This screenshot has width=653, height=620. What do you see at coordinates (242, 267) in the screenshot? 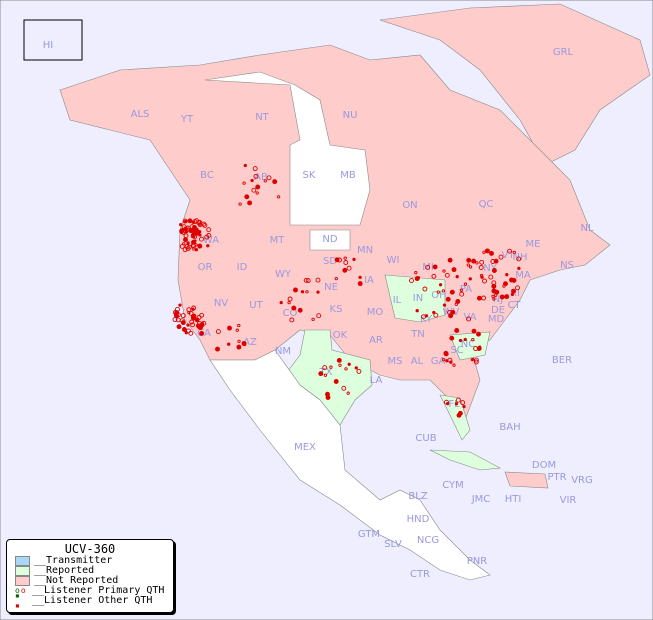
I see `region-label-id: ID` at bounding box center [242, 267].